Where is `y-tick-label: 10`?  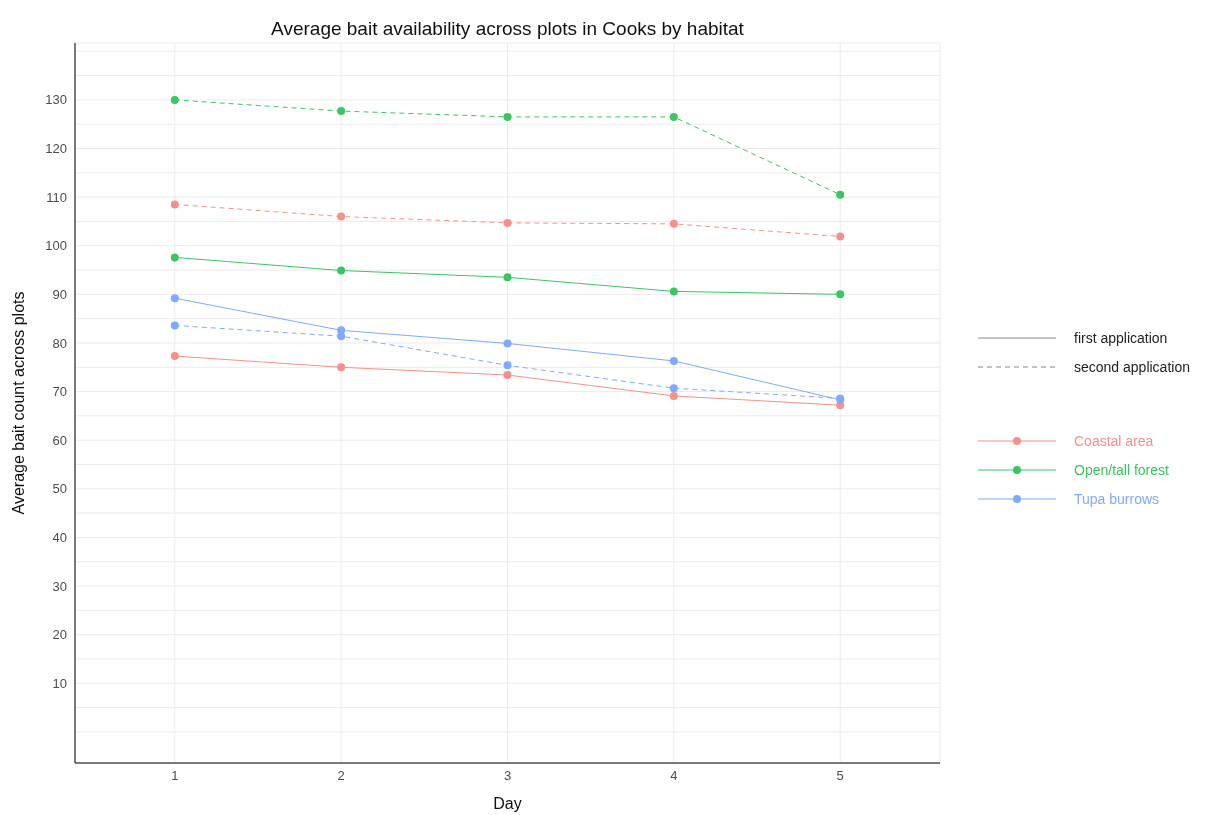 y-tick-label: 10 is located at coordinates (59, 683).